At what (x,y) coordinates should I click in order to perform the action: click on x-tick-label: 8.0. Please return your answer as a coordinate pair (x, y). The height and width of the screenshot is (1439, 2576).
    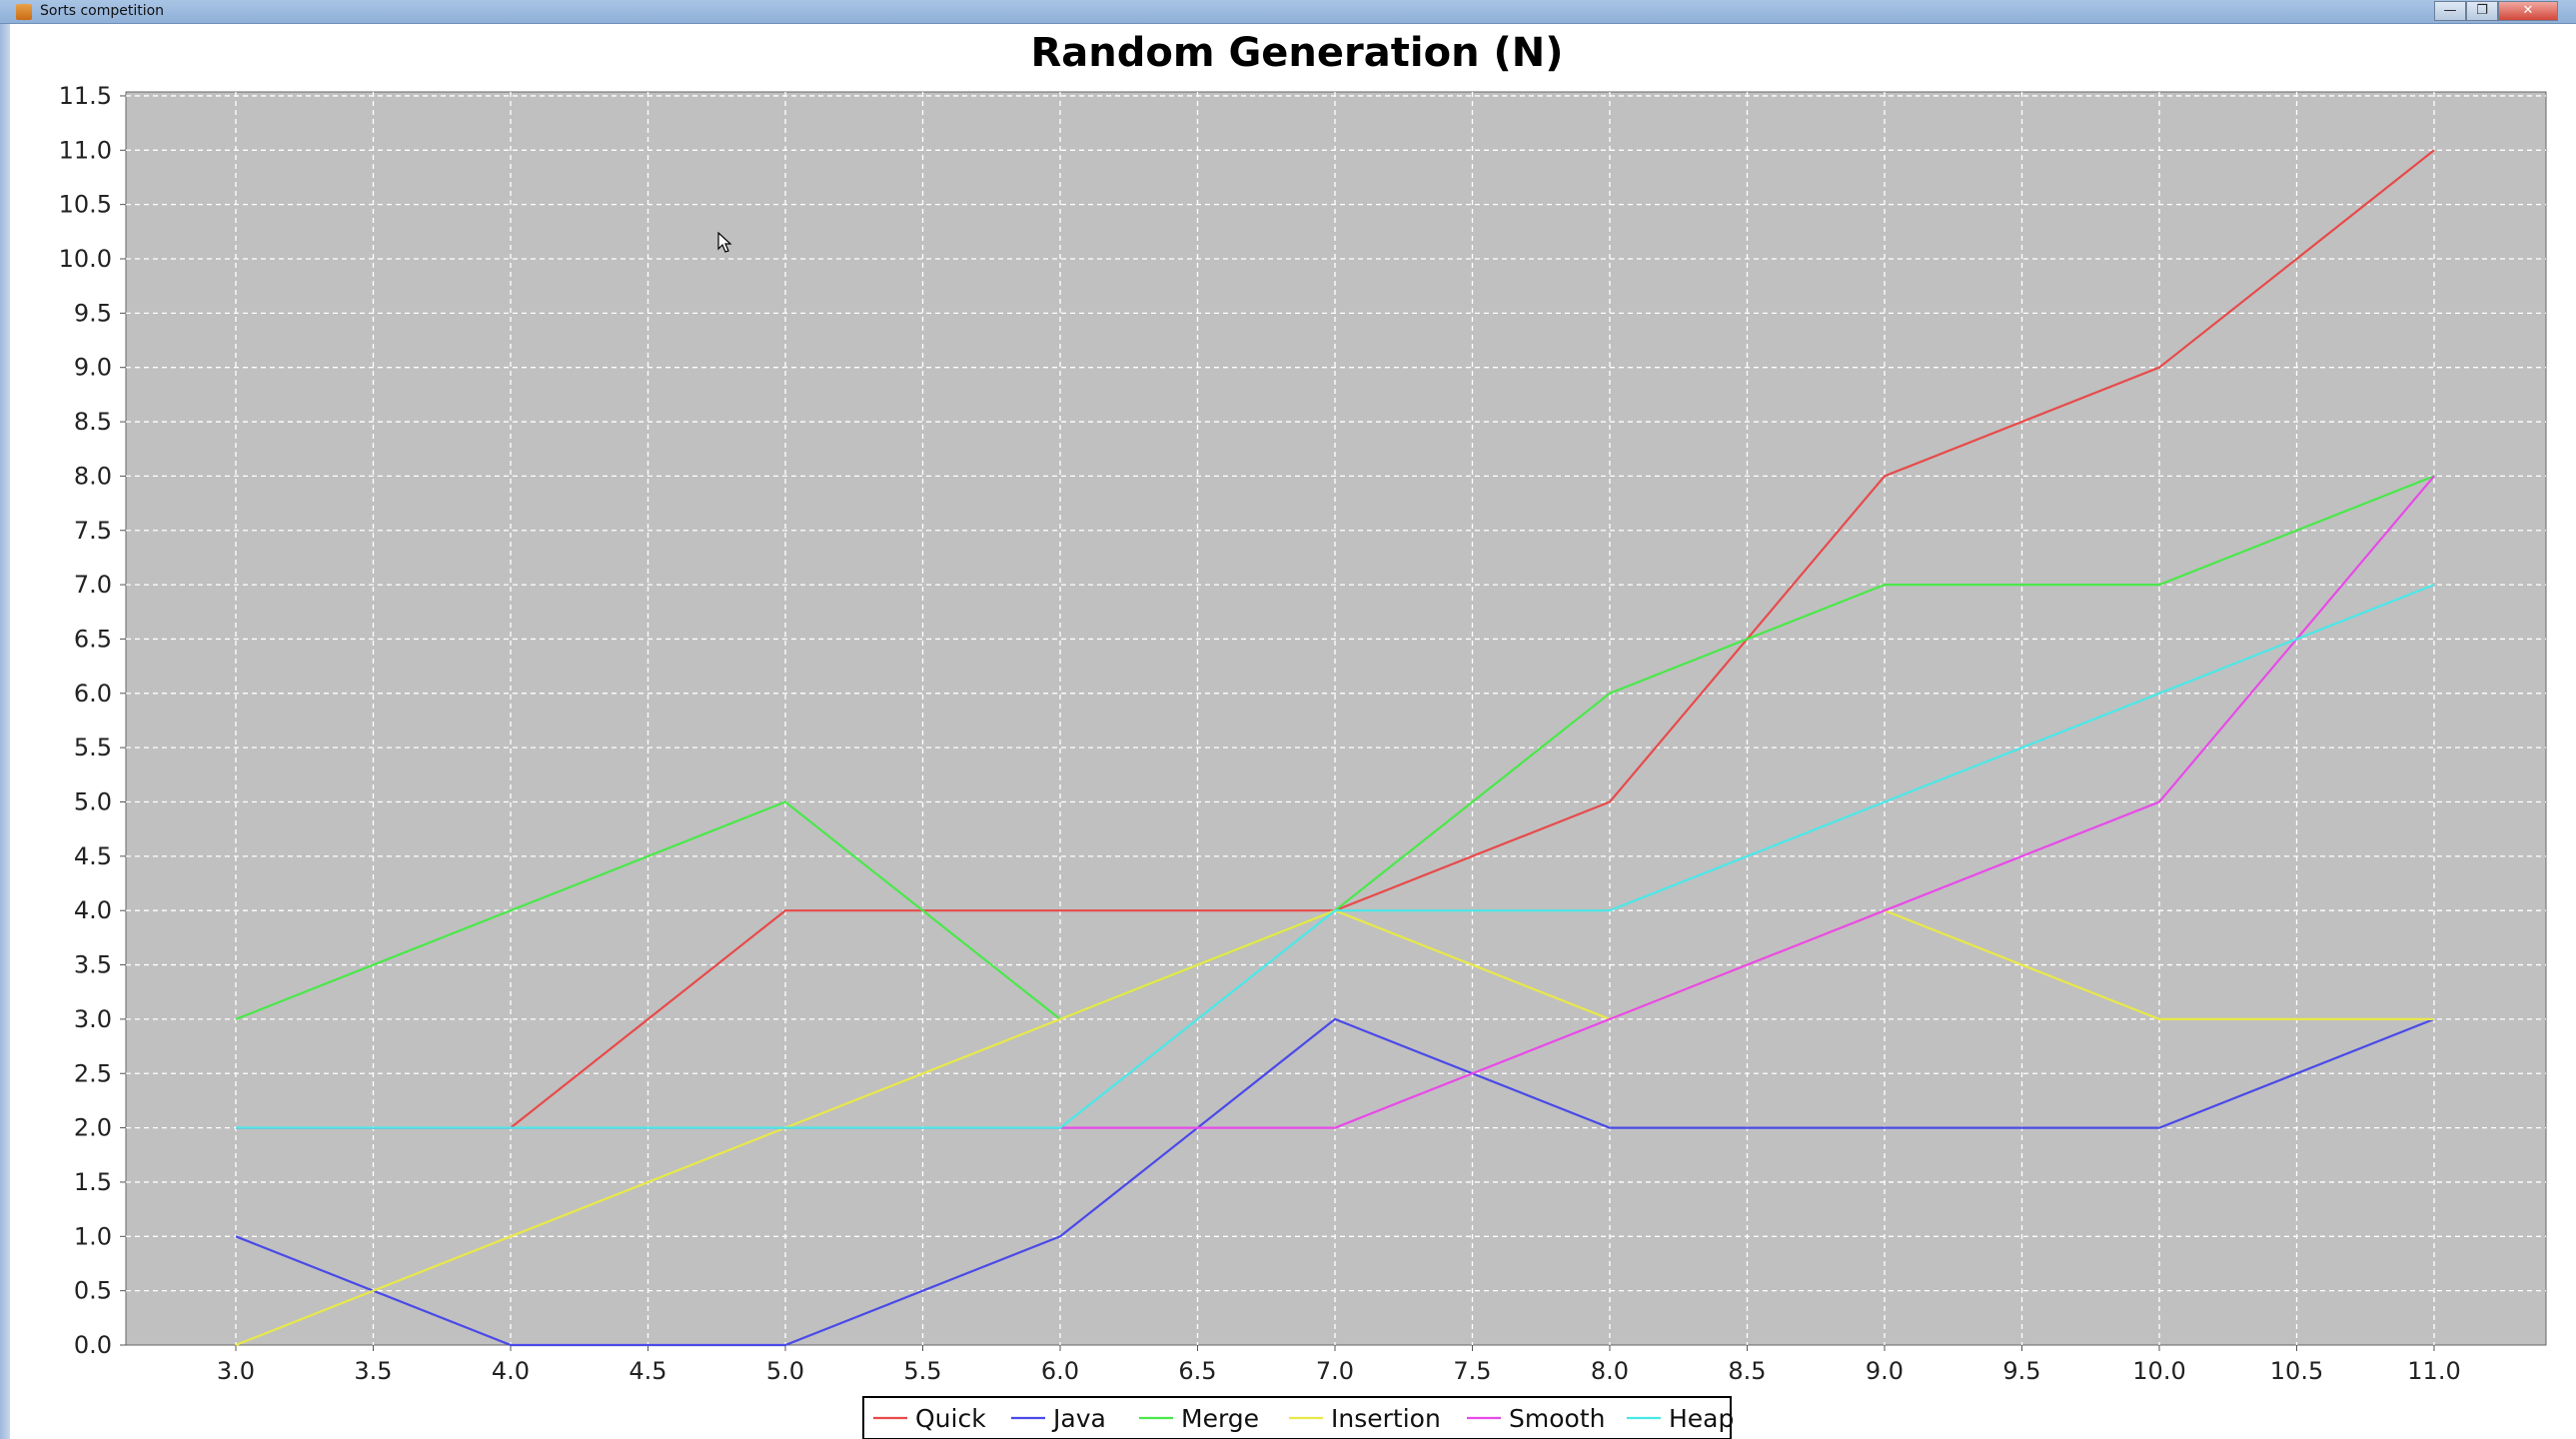
    Looking at the image, I should click on (1610, 1371).